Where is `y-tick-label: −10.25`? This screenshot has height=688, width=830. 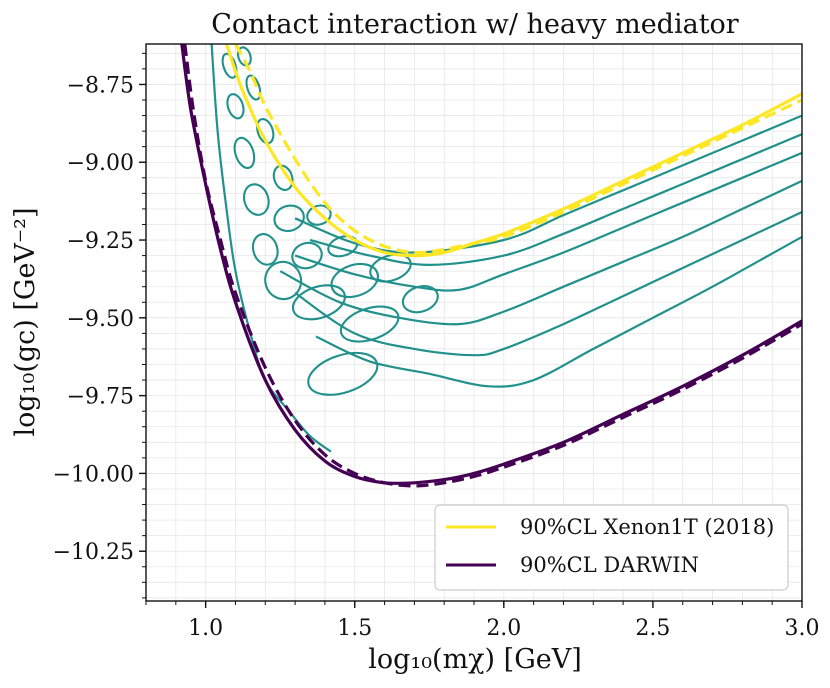
y-tick-label: −10.25 is located at coordinates (93, 552).